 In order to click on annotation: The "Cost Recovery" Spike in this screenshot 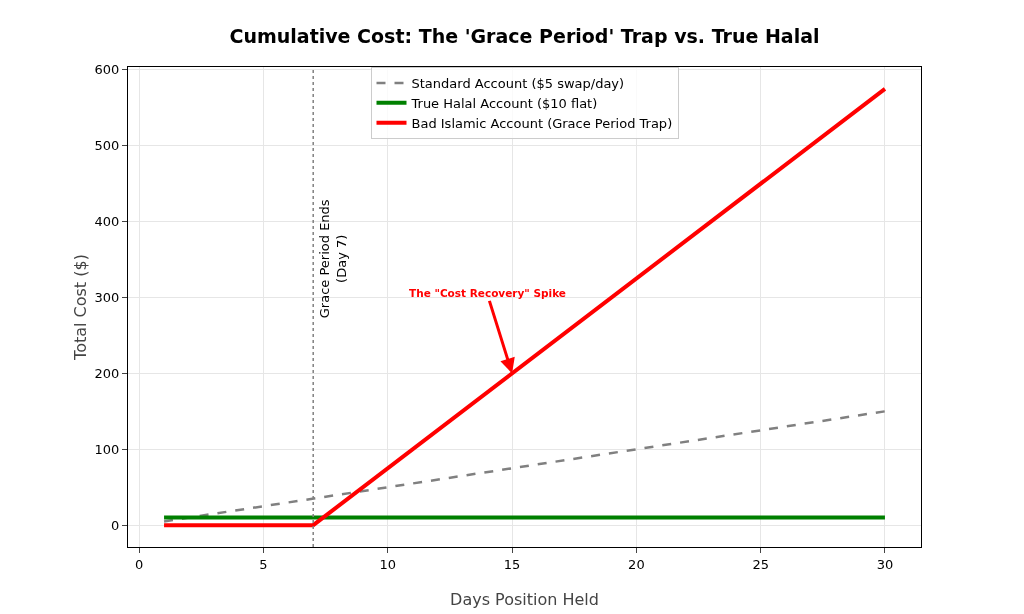, I will do `click(487, 293)`.